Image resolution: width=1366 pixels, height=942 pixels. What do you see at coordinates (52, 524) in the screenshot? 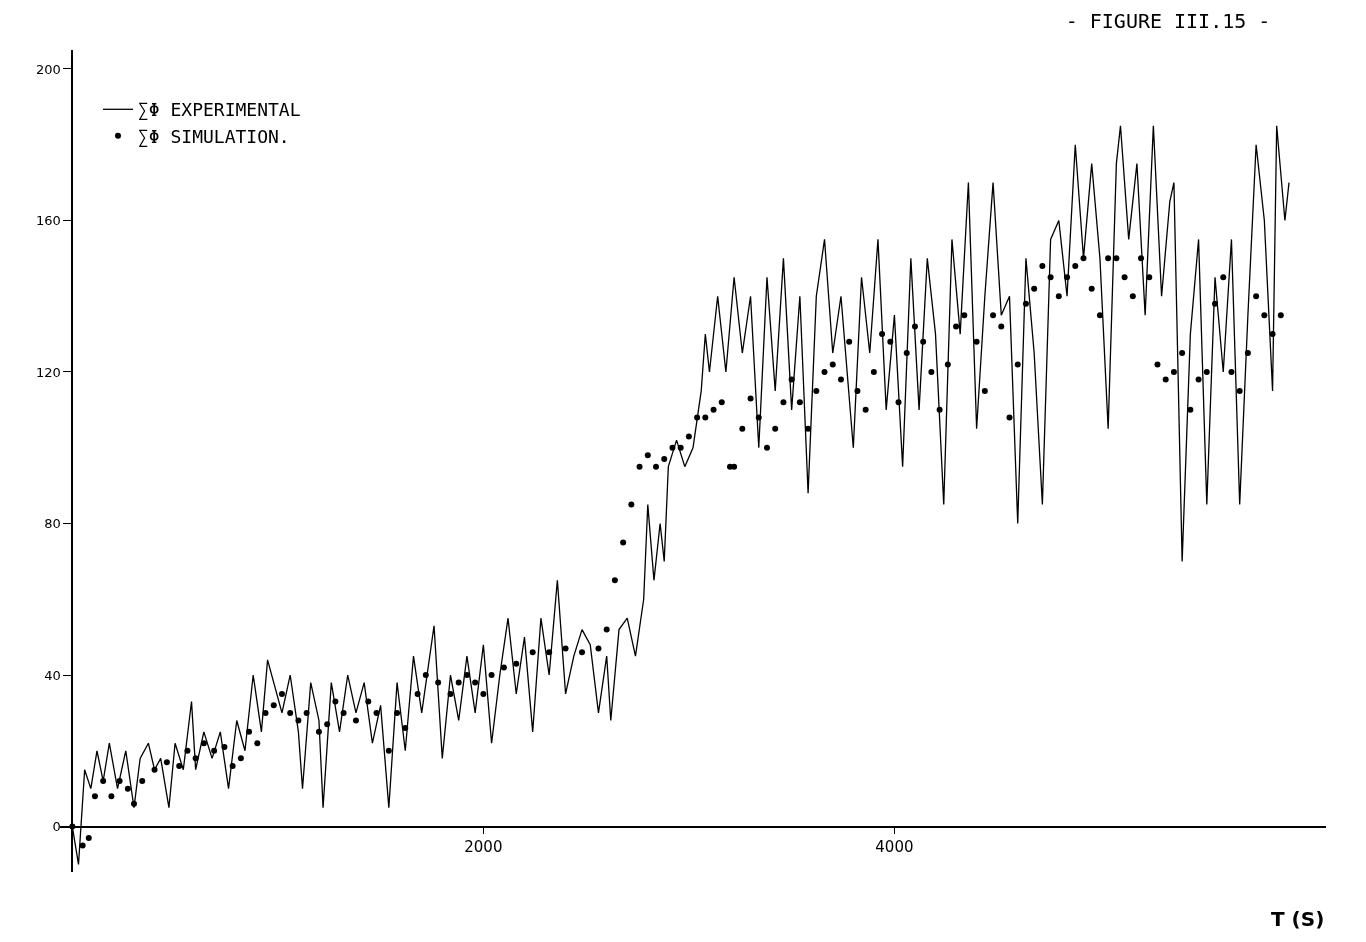
I see `y-tick-label: 80` at bounding box center [52, 524].